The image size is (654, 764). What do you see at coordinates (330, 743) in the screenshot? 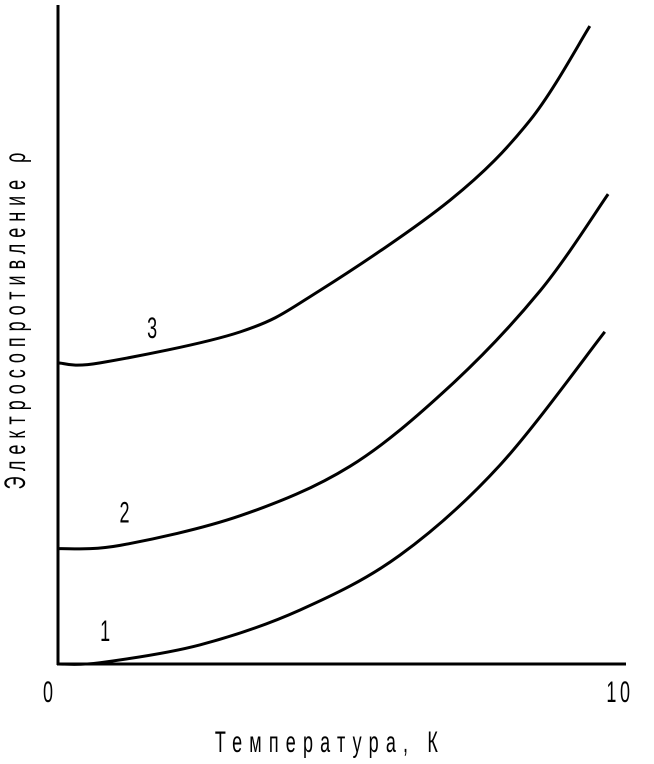
I see `x-axis-label: Температура, К` at bounding box center [330, 743].